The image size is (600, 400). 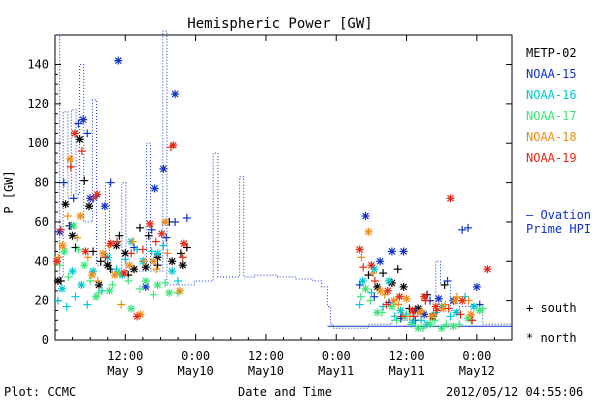 What do you see at coordinates (196, 371) in the screenshot?
I see `x-tick-date-label: May10` at bounding box center [196, 371].